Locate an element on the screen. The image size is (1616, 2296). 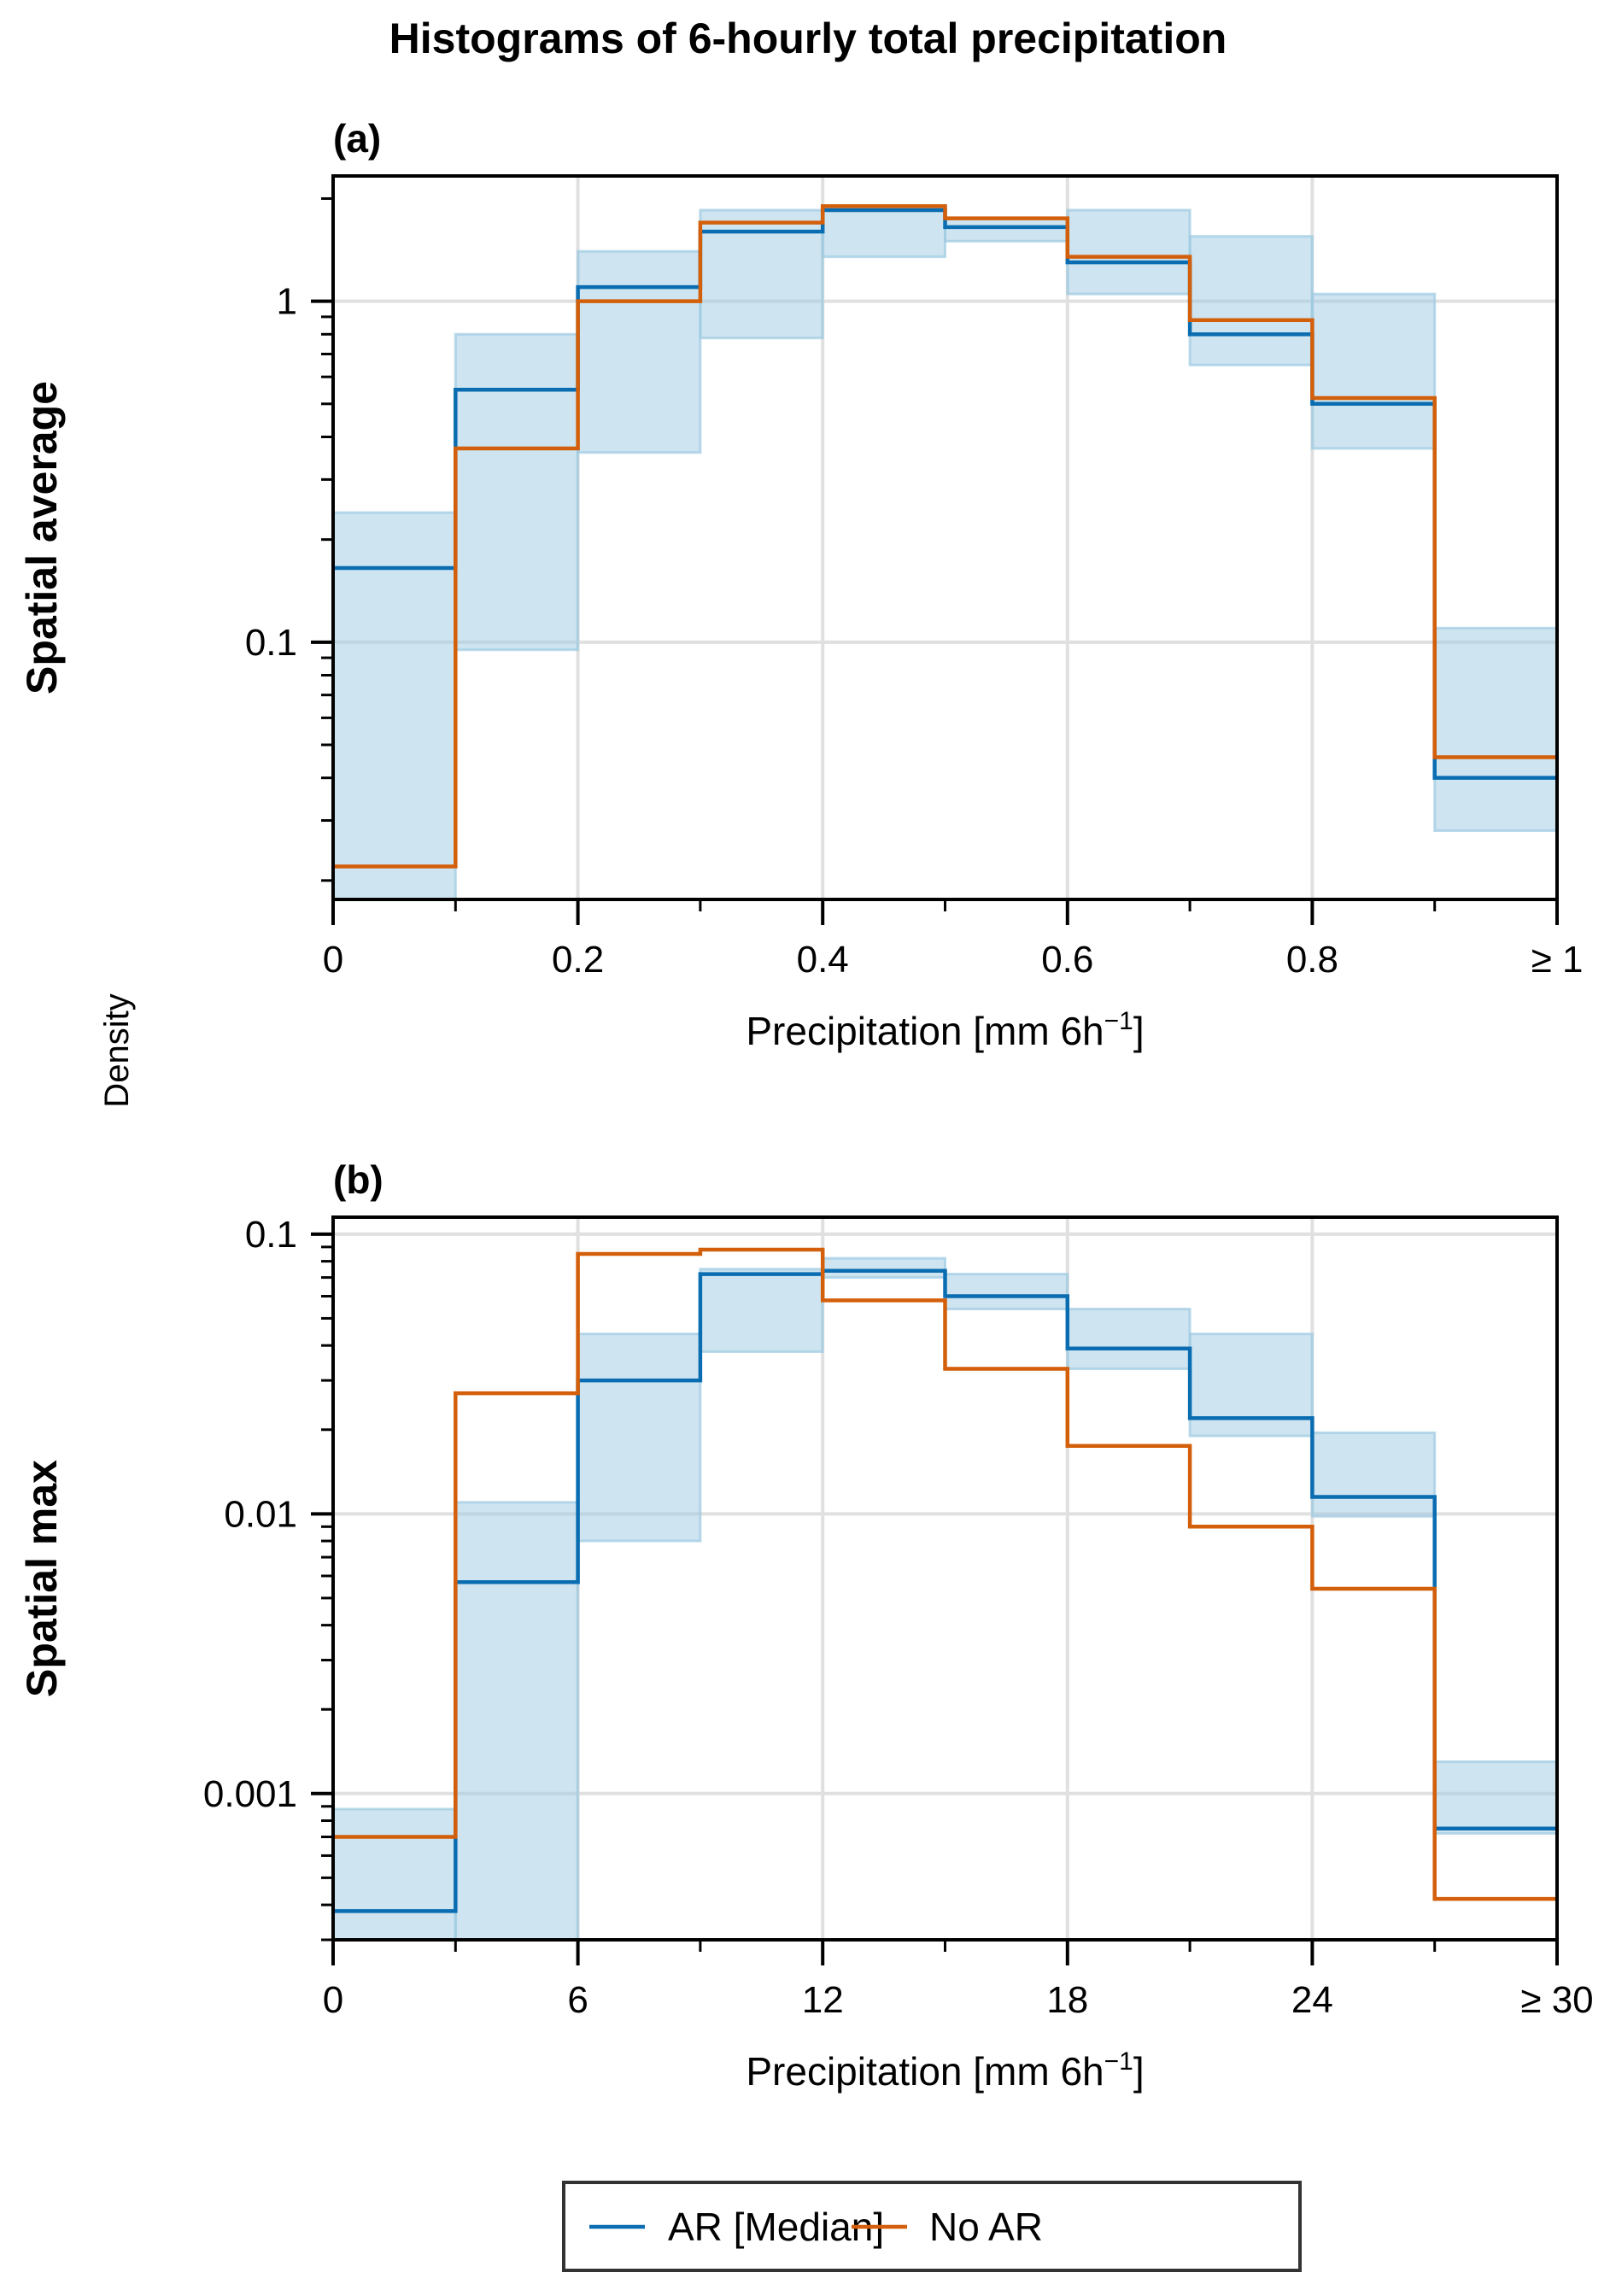
x-tick-label: 6 is located at coordinates (577, 2000).